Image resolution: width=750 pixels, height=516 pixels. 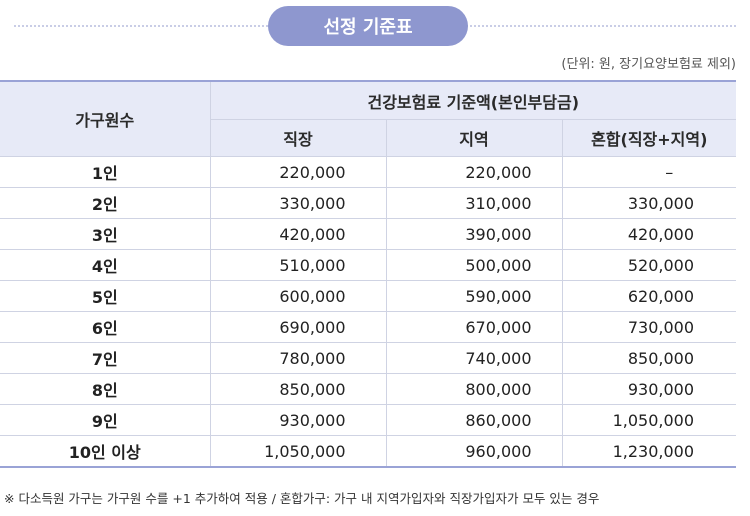 I want to click on title-section: 선정 기준표, so click(x=375, y=26).